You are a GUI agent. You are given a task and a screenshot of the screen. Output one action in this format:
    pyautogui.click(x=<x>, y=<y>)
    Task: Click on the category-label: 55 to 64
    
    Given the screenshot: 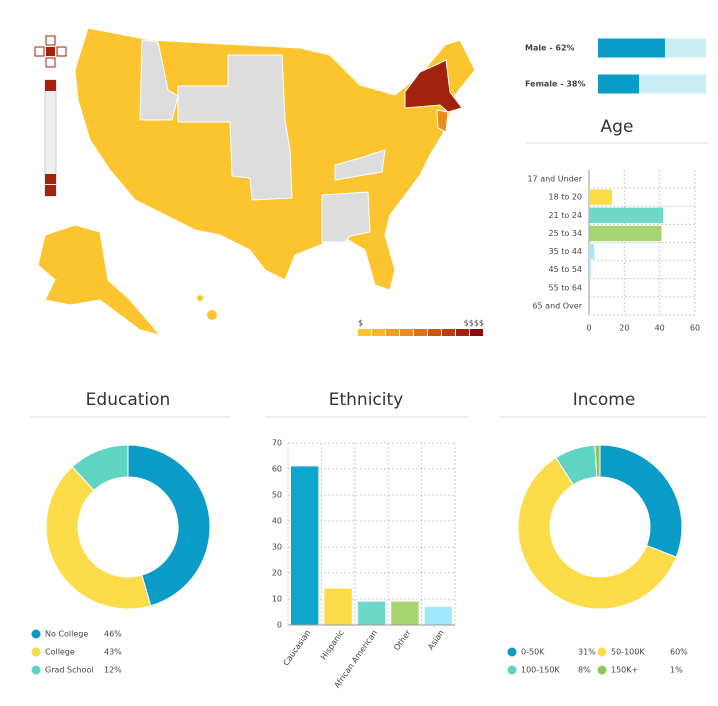 What is the action you would take?
    pyautogui.click(x=565, y=287)
    